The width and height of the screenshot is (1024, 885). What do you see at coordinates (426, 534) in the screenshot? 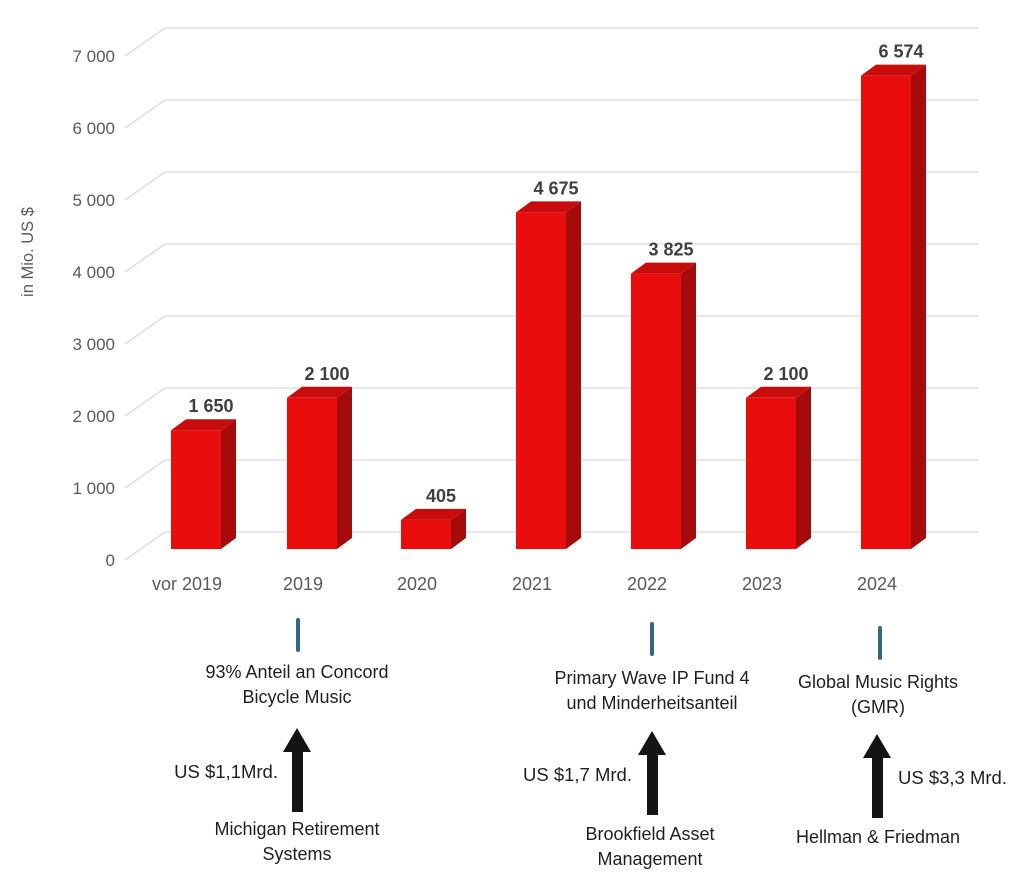
I see `bar-2020` at bounding box center [426, 534].